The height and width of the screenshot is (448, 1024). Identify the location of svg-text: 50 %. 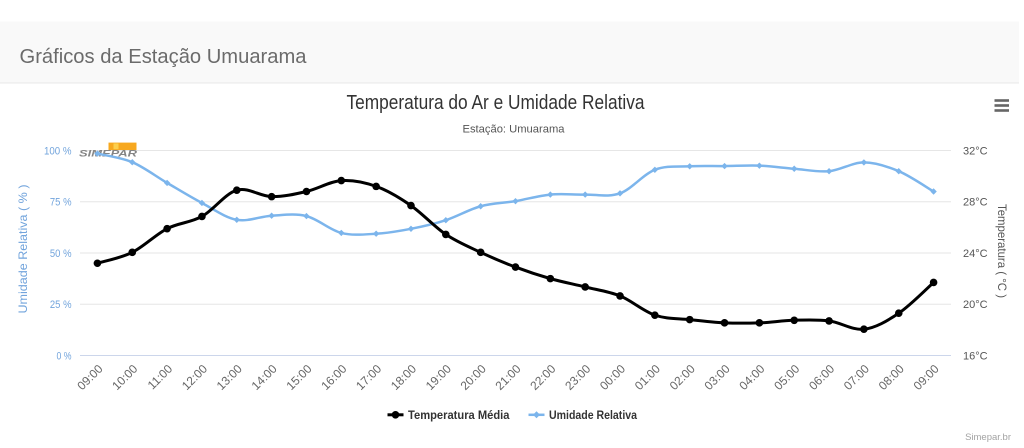
(61, 254).